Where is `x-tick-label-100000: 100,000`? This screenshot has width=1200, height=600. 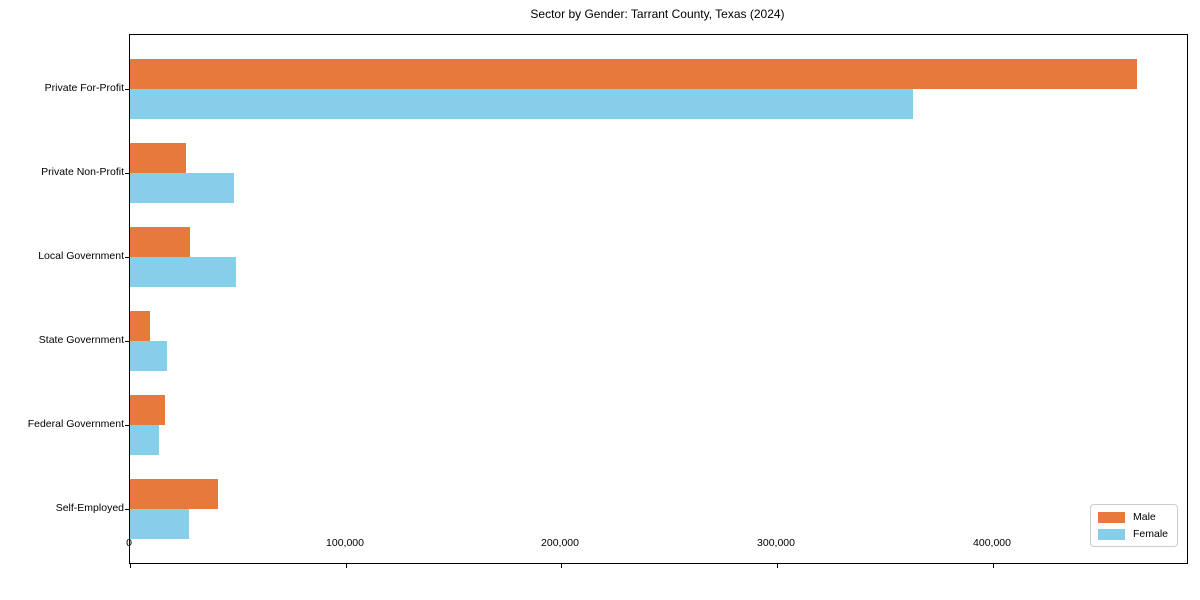 x-tick-label-100000: 100,000 is located at coordinates (345, 543).